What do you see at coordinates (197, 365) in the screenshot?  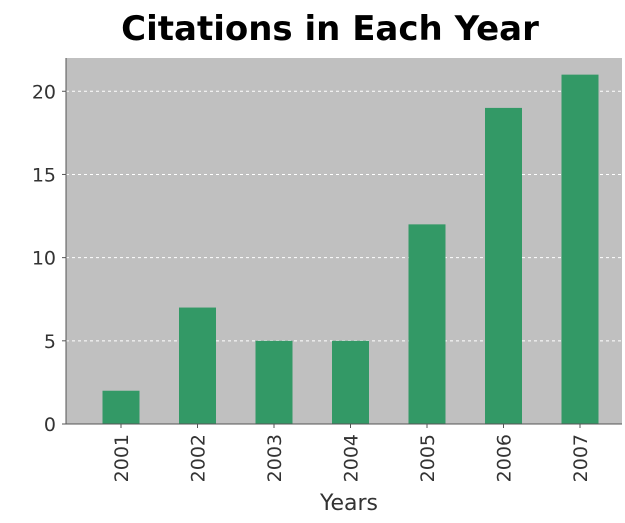 I see `bar-2002` at bounding box center [197, 365].